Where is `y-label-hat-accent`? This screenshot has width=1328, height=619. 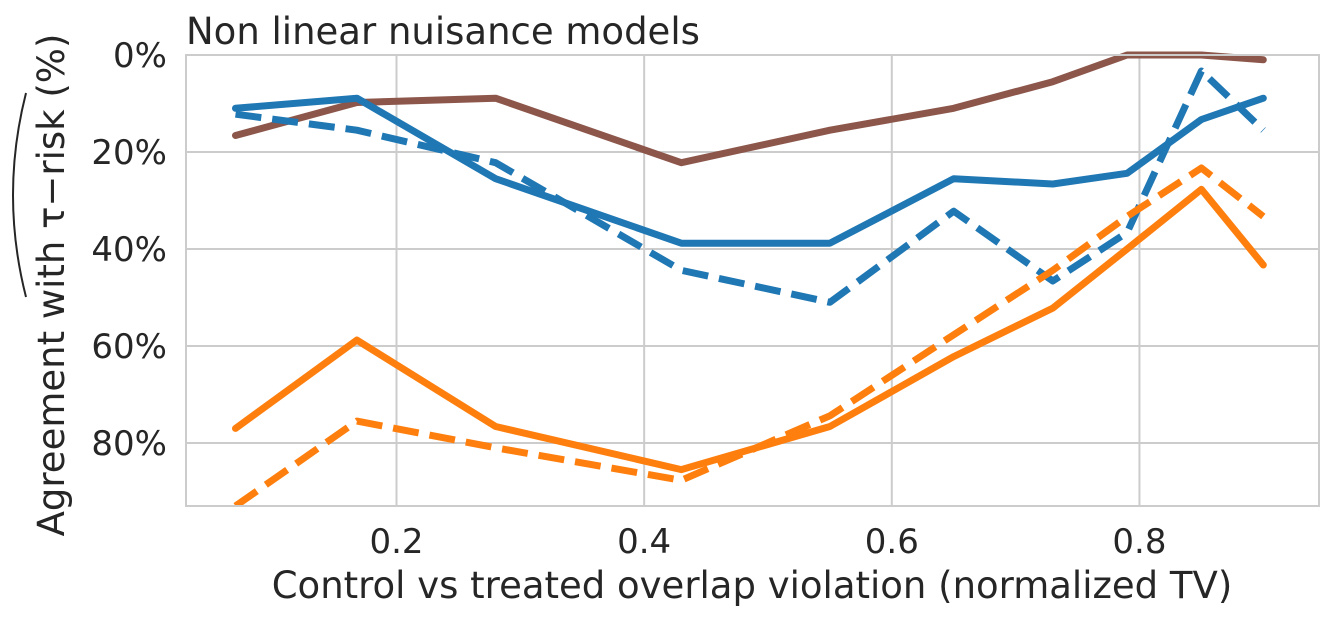 y-label-hat-accent is located at coordinates (19, 195).